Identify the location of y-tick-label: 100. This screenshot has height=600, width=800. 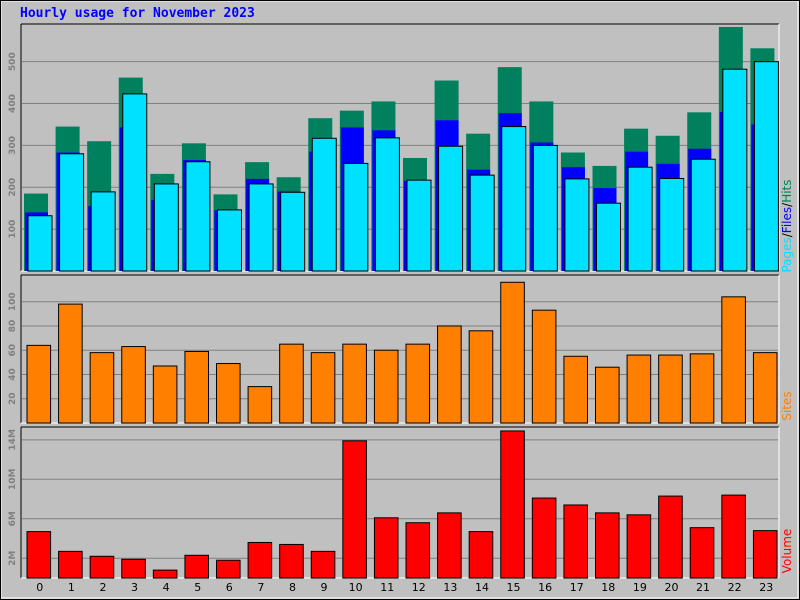
(13, 301).